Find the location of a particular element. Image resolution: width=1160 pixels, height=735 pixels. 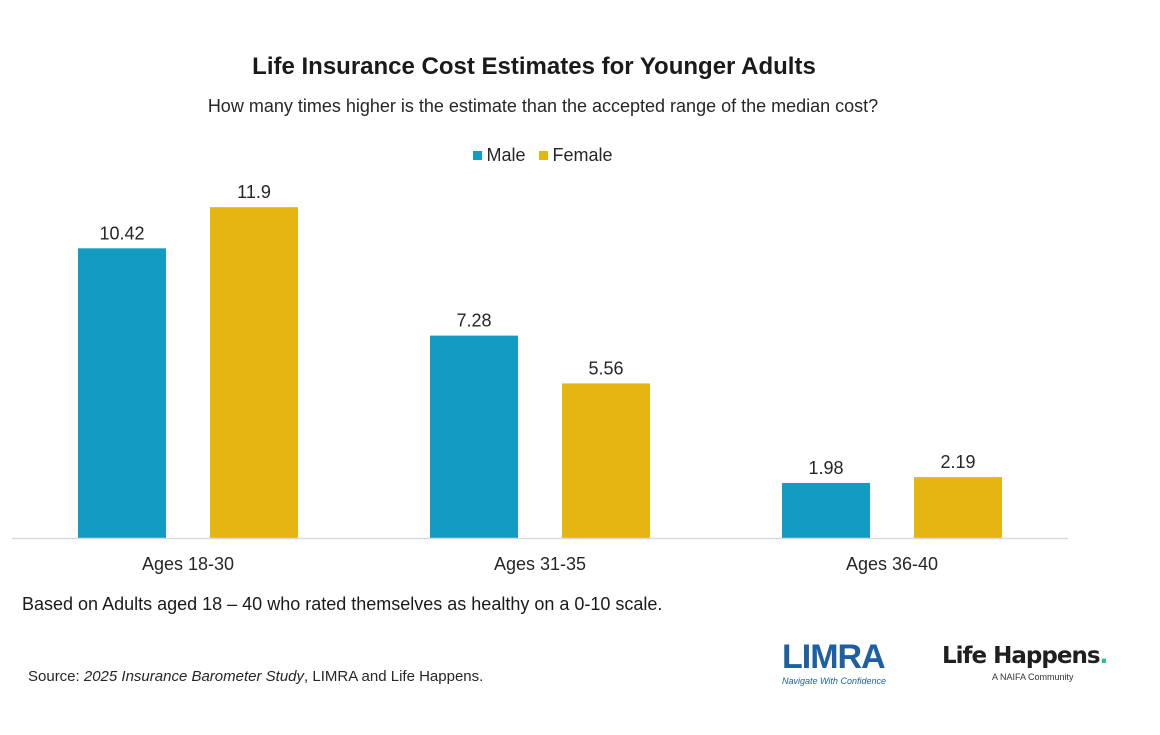

data-label-female-1: 11.9 is located at coordinates (254, 192).